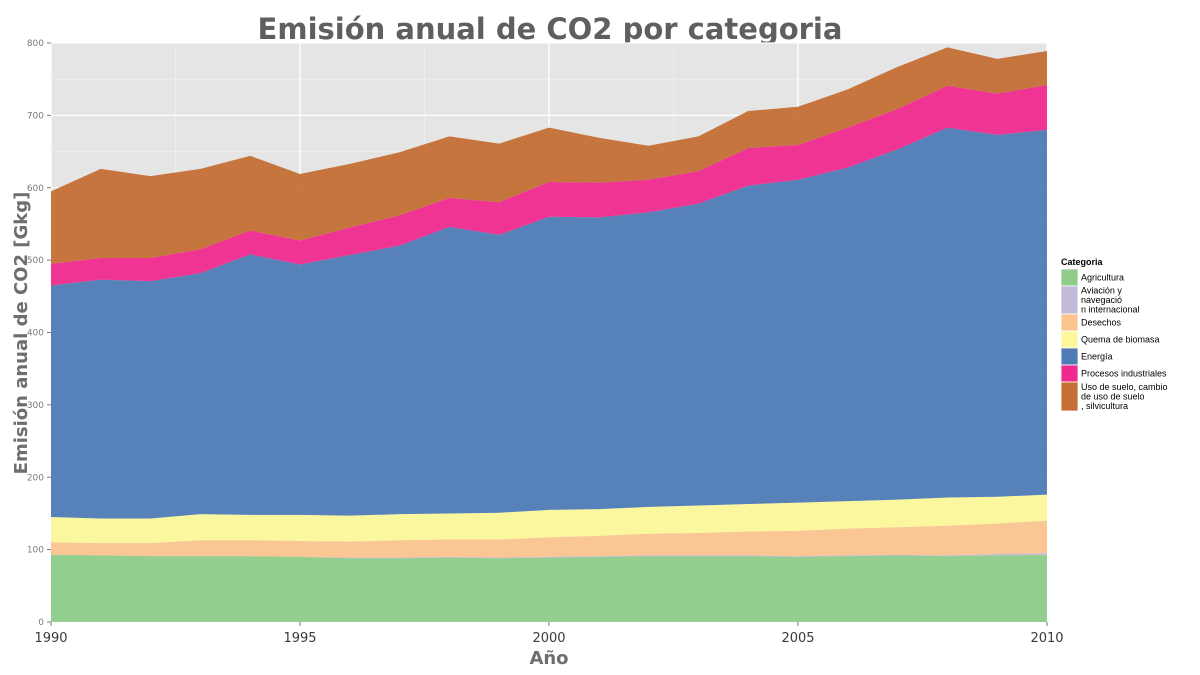  I want to click on legend-title: Categoria, so click(1082, 262).